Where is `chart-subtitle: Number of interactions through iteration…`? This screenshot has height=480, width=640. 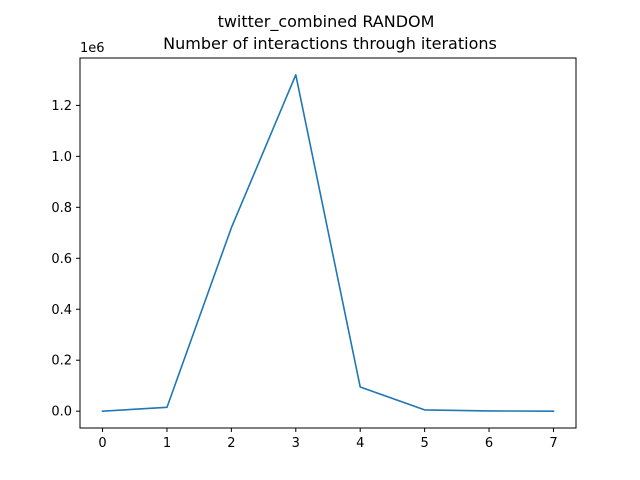
chart-subtitle: Number of interactions through iteration… is located at coordinates (330, 43).